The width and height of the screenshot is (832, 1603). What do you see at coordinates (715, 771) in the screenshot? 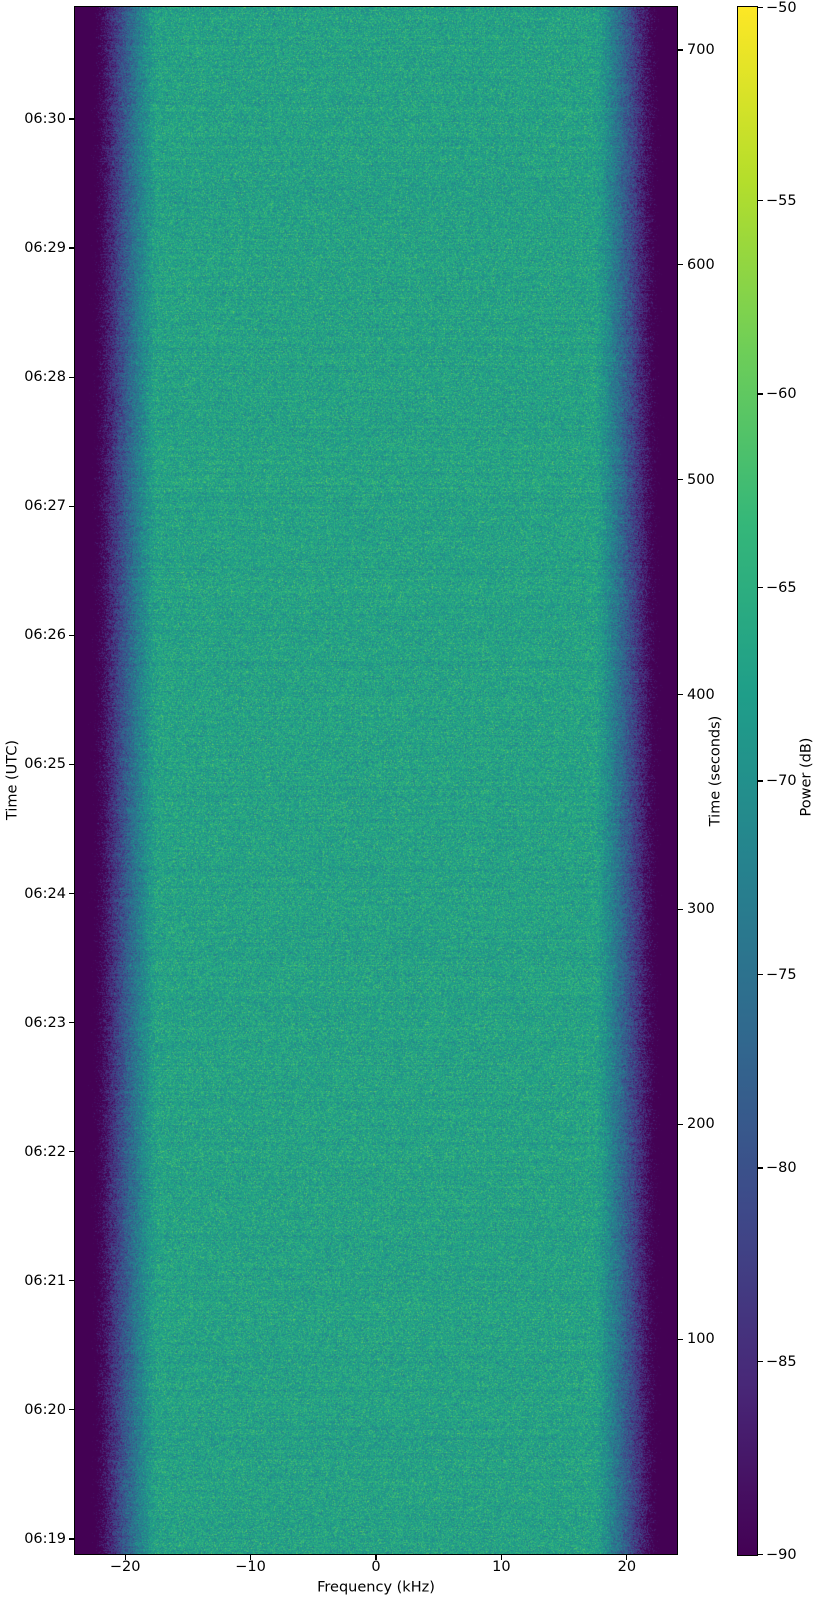
I see `y-axis-label-seconds: Time (seconds)` at bounding box center [715, 771].